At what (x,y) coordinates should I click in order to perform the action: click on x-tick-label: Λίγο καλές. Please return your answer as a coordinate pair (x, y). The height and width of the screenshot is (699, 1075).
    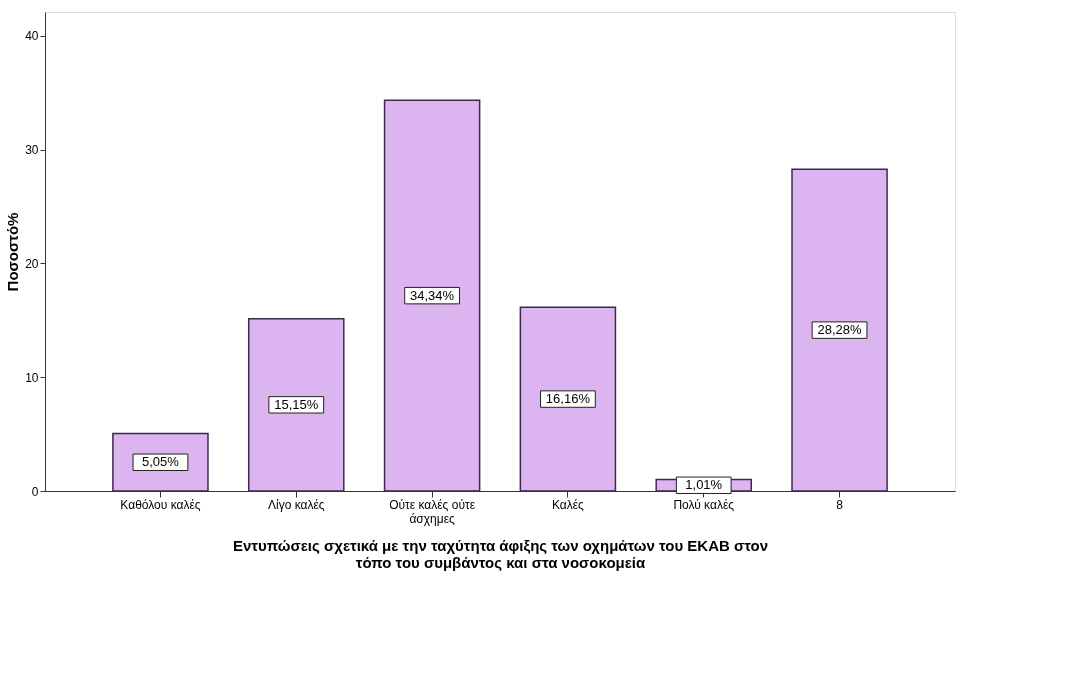
    Looking at the image, I should click on (296, 504).